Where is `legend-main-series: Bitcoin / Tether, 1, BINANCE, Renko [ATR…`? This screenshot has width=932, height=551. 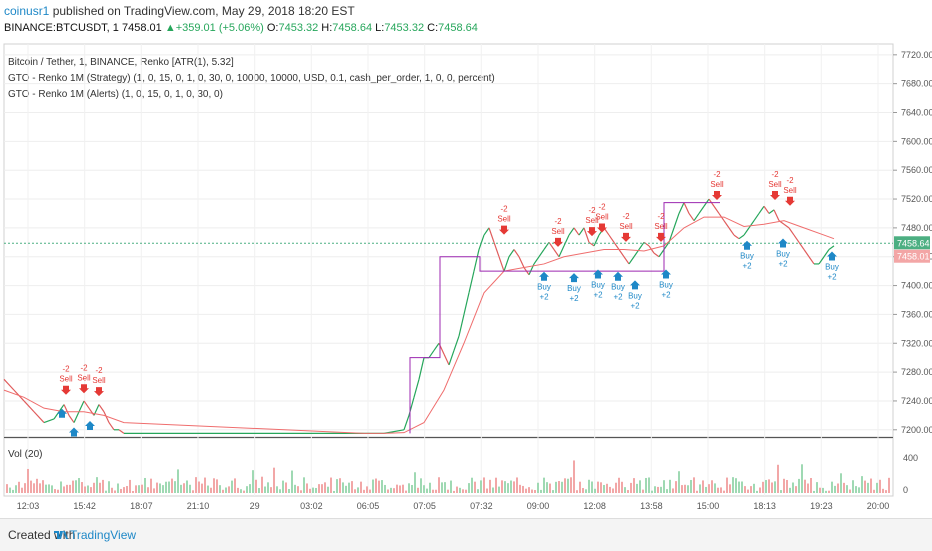 legend-main-series: Bitcoin / Tether, 1, BINANCE, Renko [ATR… is located at coordinates (121, 62).